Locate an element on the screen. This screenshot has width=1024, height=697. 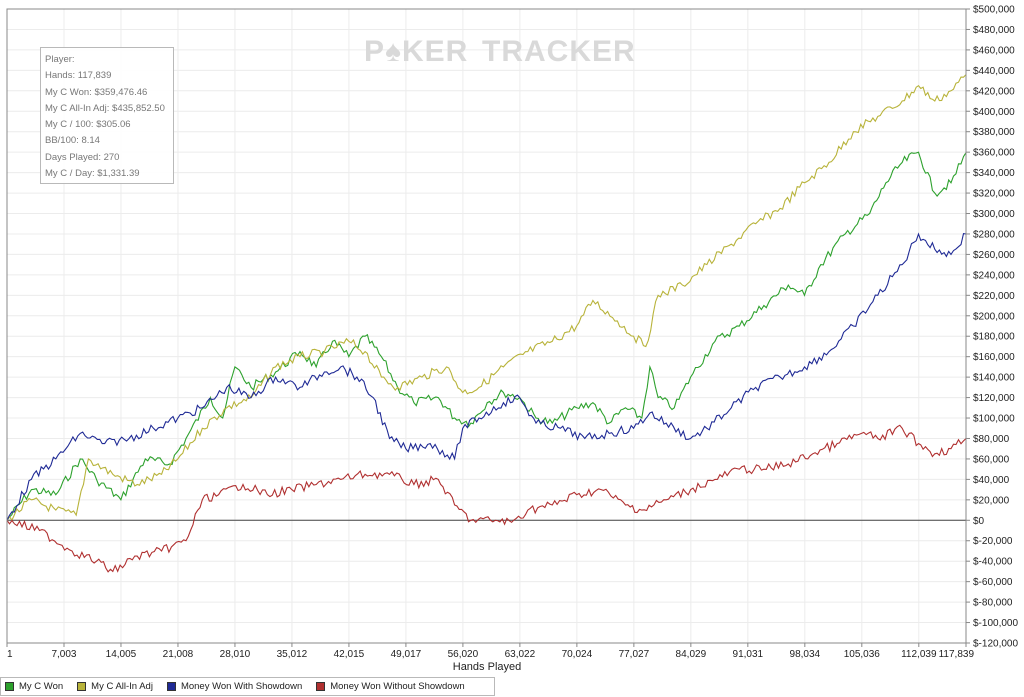
x-tick-label: 28,010 is located at coordinates (235, 654).